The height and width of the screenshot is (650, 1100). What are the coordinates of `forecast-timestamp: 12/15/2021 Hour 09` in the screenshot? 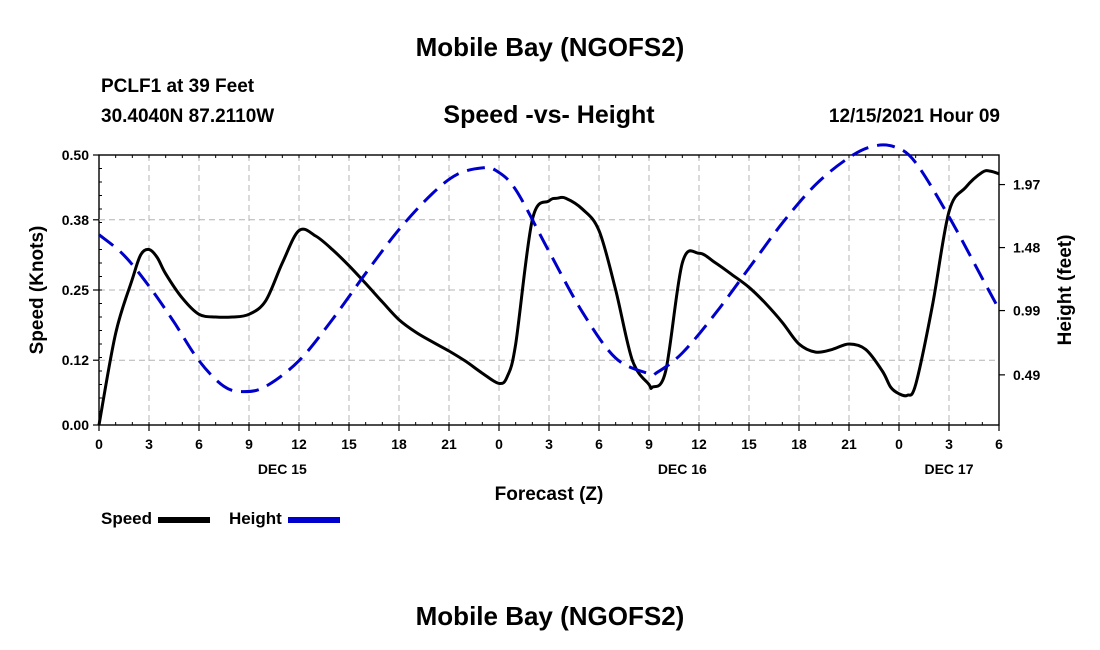 It's located at (914, 116).